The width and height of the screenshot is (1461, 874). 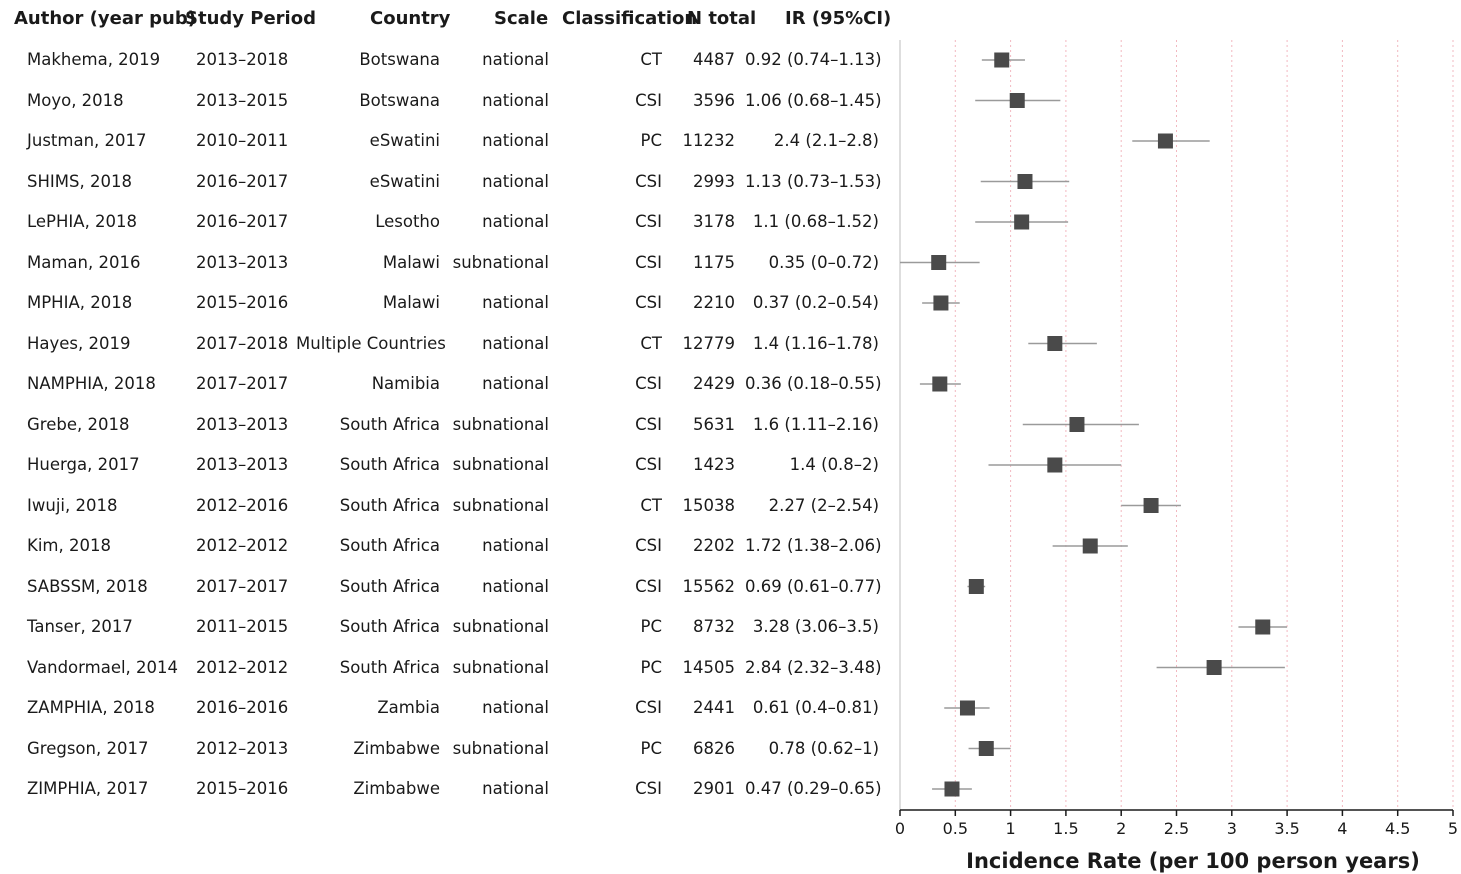 What do you see at coordinates (714, 262) in the screenshot?
I see `cell-n-total: 1175` at bounding box center [714, 262].